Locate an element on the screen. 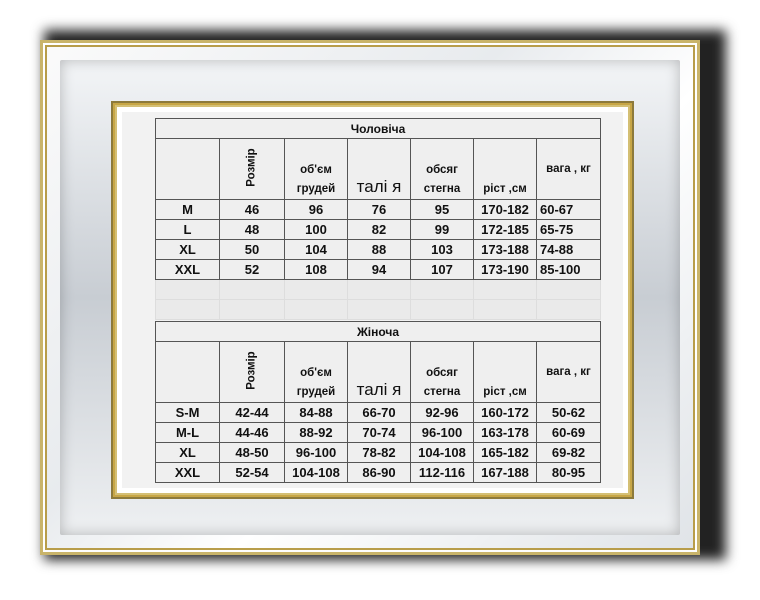 This screenshot has height=600, width=760. table-row: XXL 52 108 94 107 173-190 85-100 is located at coordinates (378, 269).